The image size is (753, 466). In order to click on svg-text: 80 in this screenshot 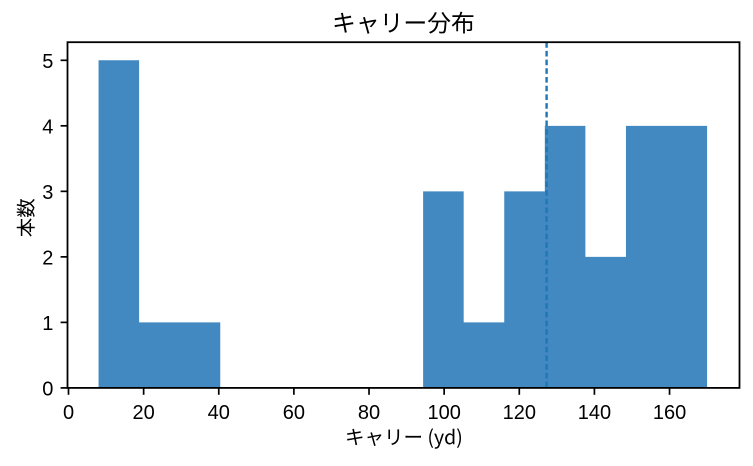, I will do `click(369, 413)`.